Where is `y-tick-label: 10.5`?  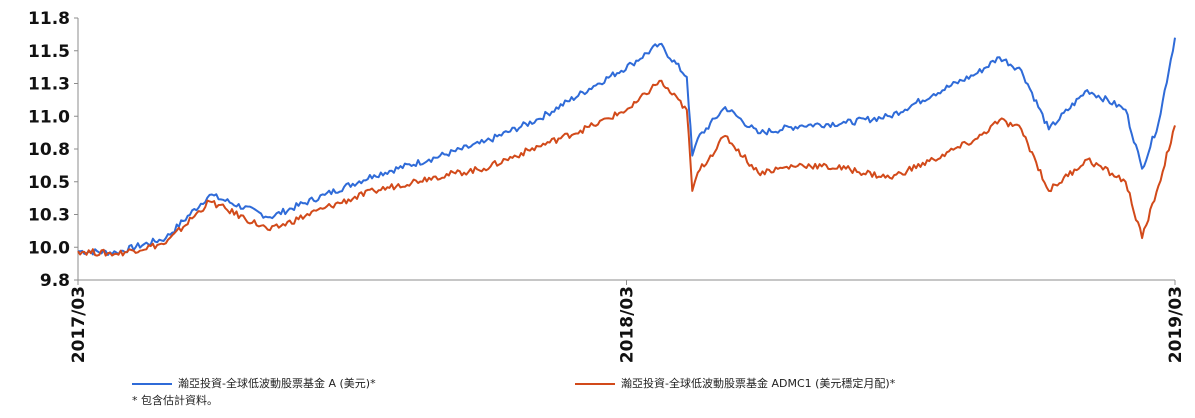
y-tick-label: 10.5 is located at coordinates (49, 183).